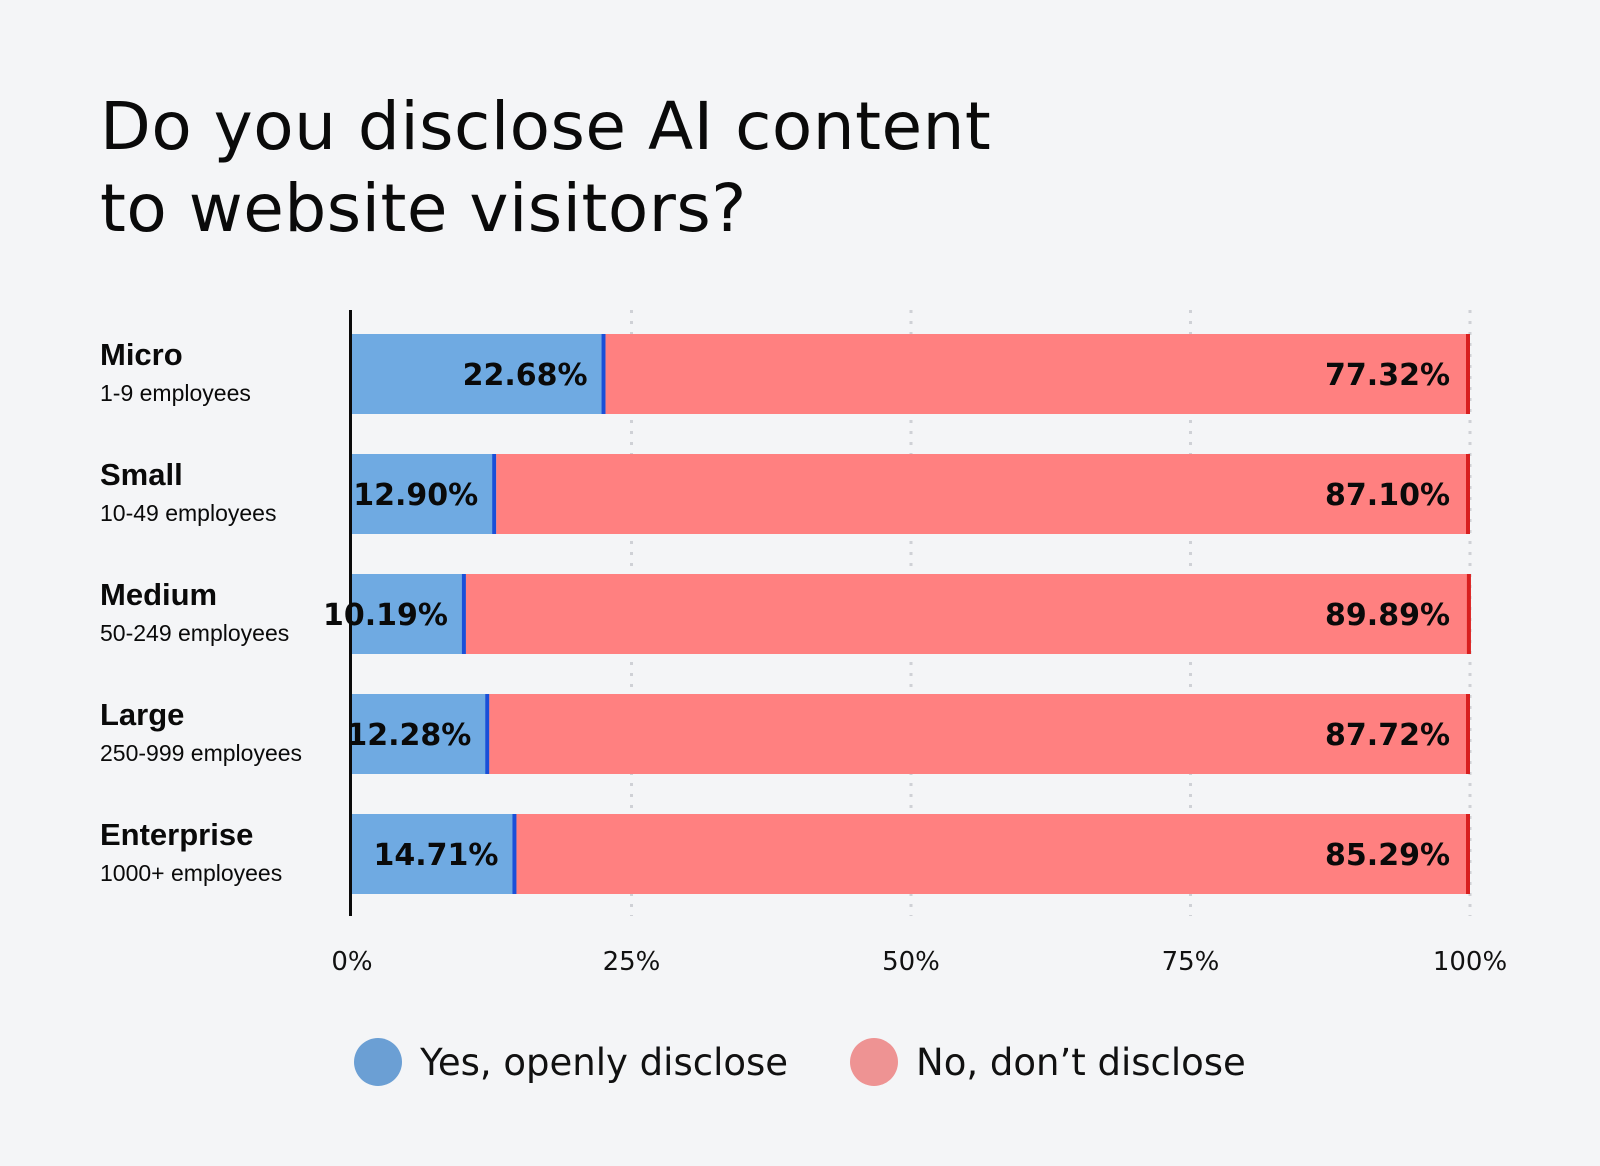  I want to click on value-label-large-no: 87.72%, so click(1387, 735).